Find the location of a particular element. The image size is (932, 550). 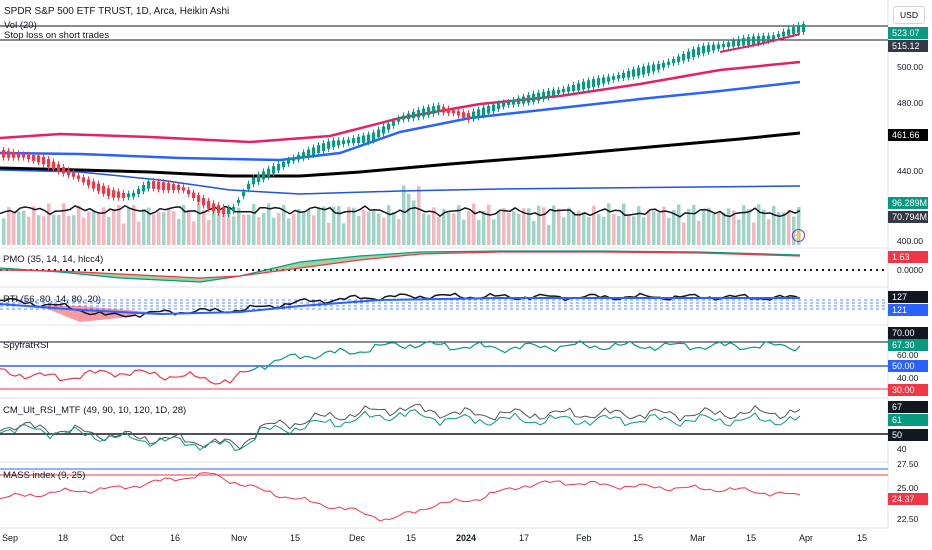

time-tick-year: 2024 is located at coordinates (466, 538).